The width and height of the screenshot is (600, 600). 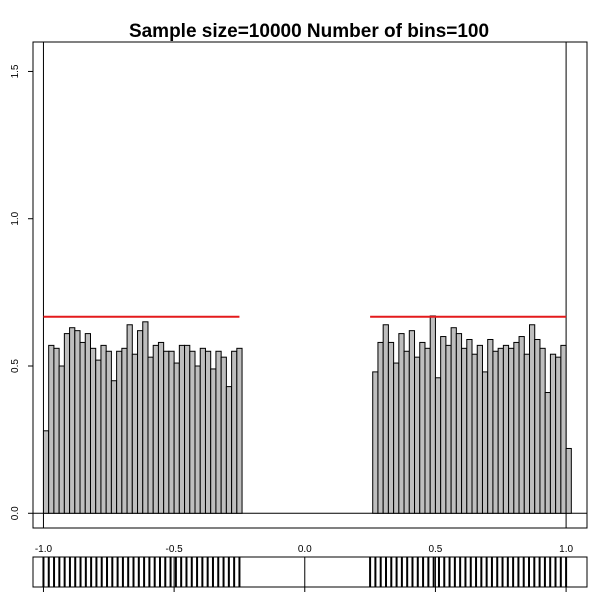 I want to click on x-tick-label: 0.5, so click(x=435, y=549).